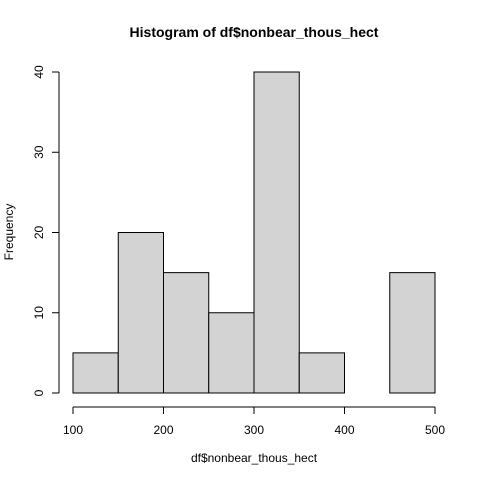 Image resolution: width=480 pixels, height=480 pixels. Describe the element at coordinates (39, 72) in the screenshot. I see `y-tick-label: 40` at that location.